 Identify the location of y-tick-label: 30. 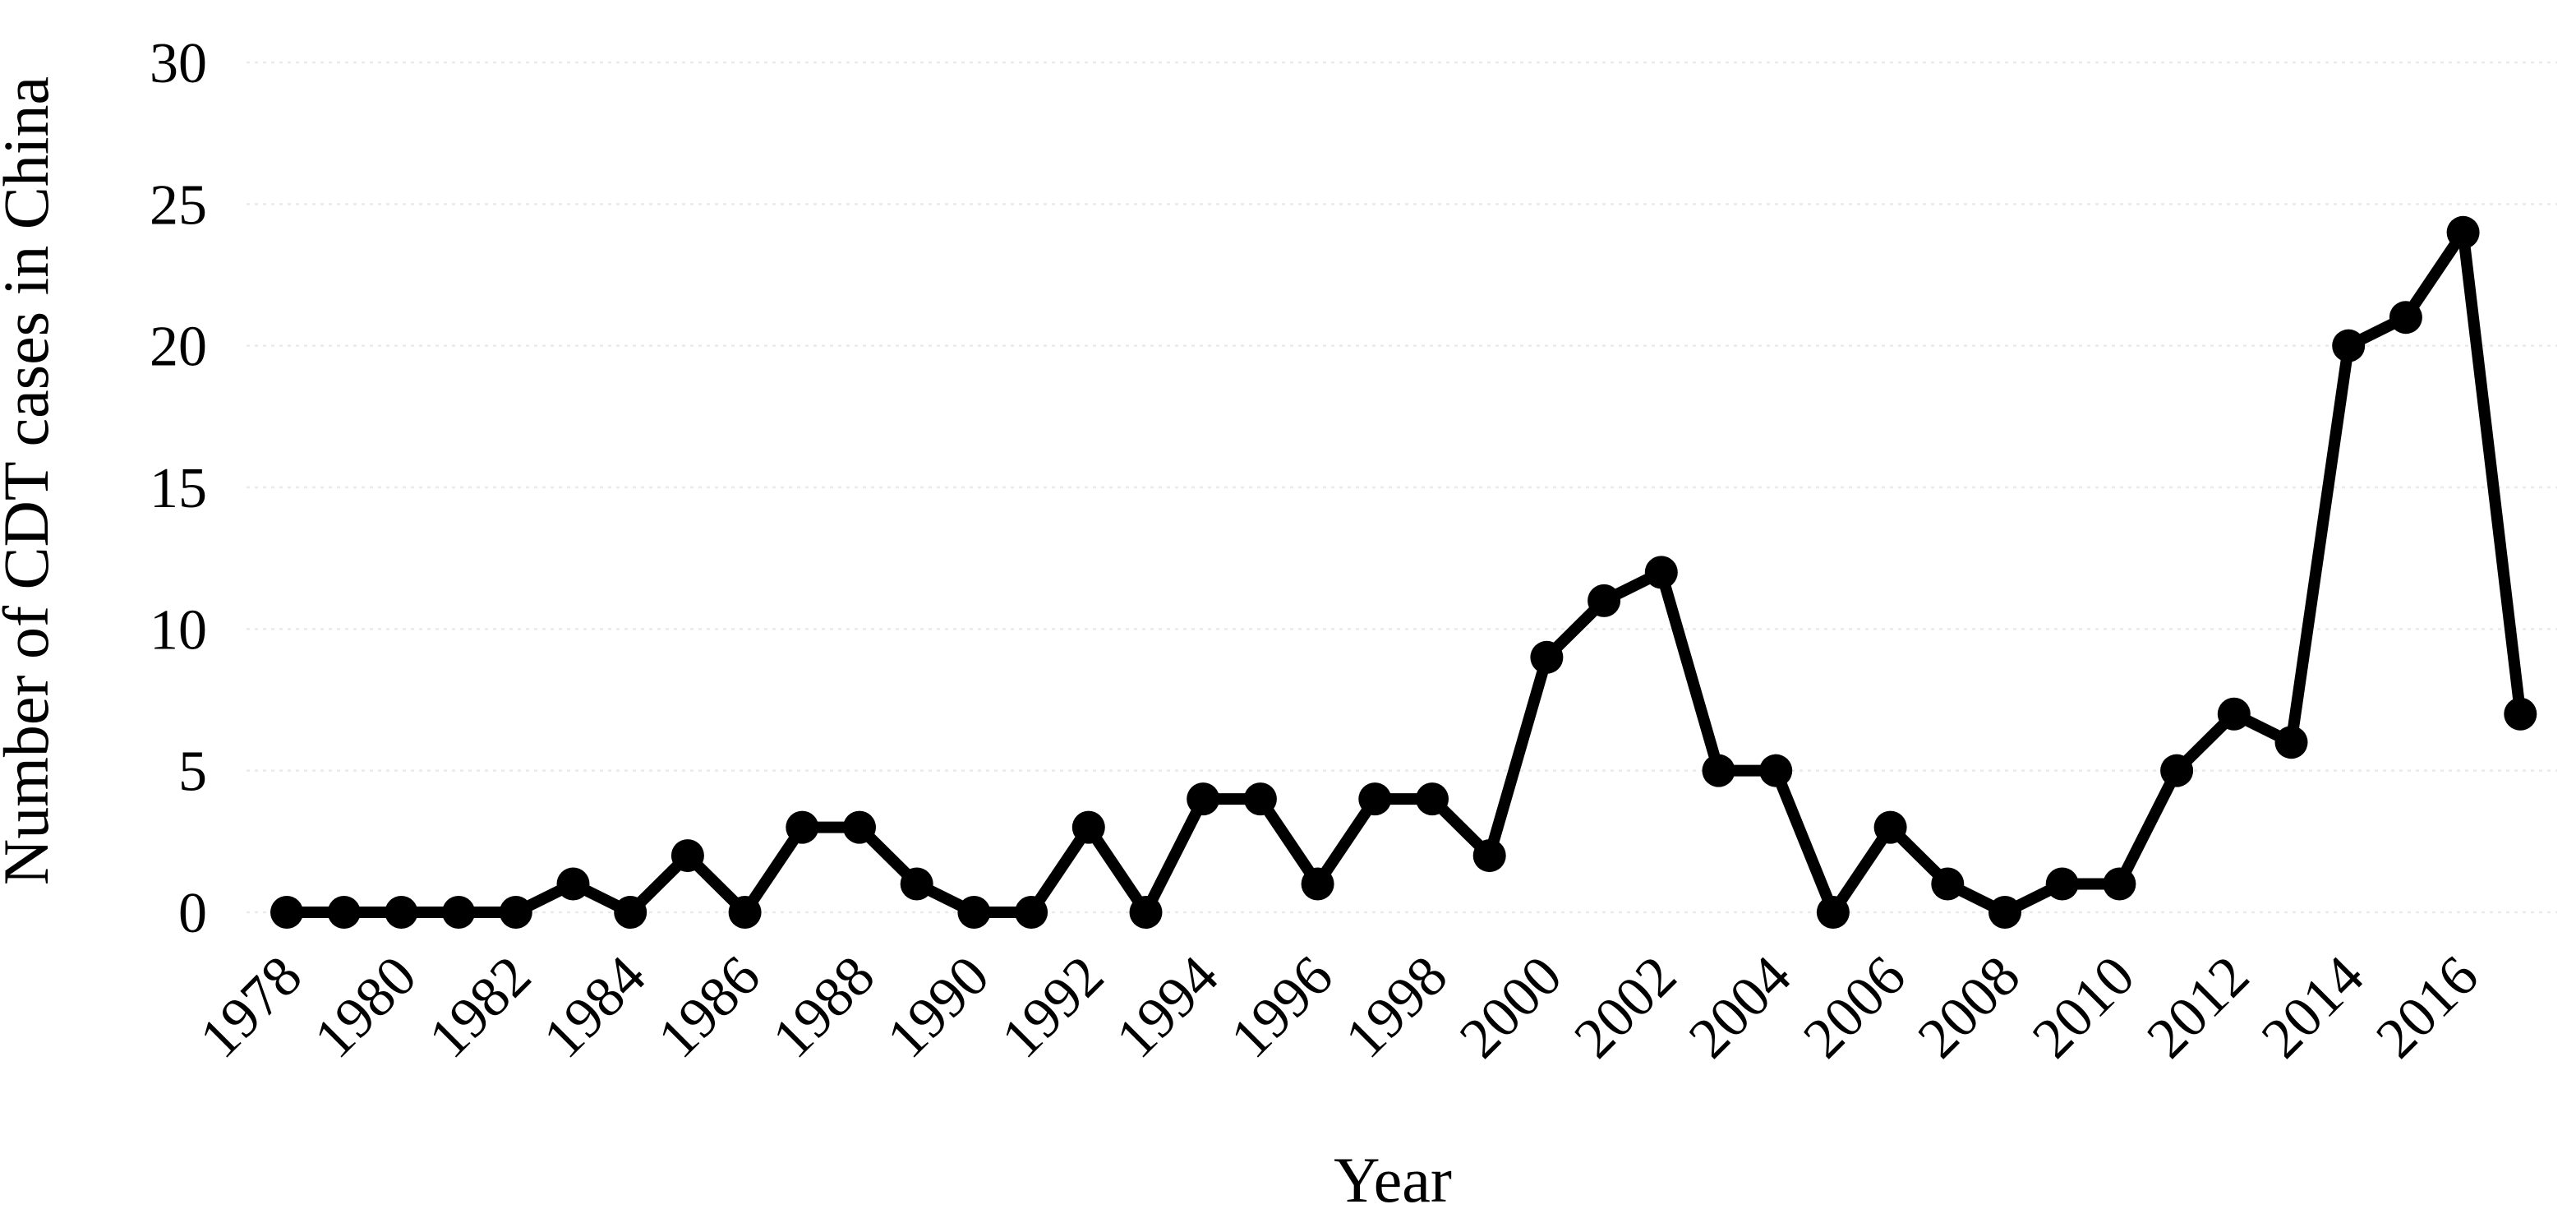
(178, 63).